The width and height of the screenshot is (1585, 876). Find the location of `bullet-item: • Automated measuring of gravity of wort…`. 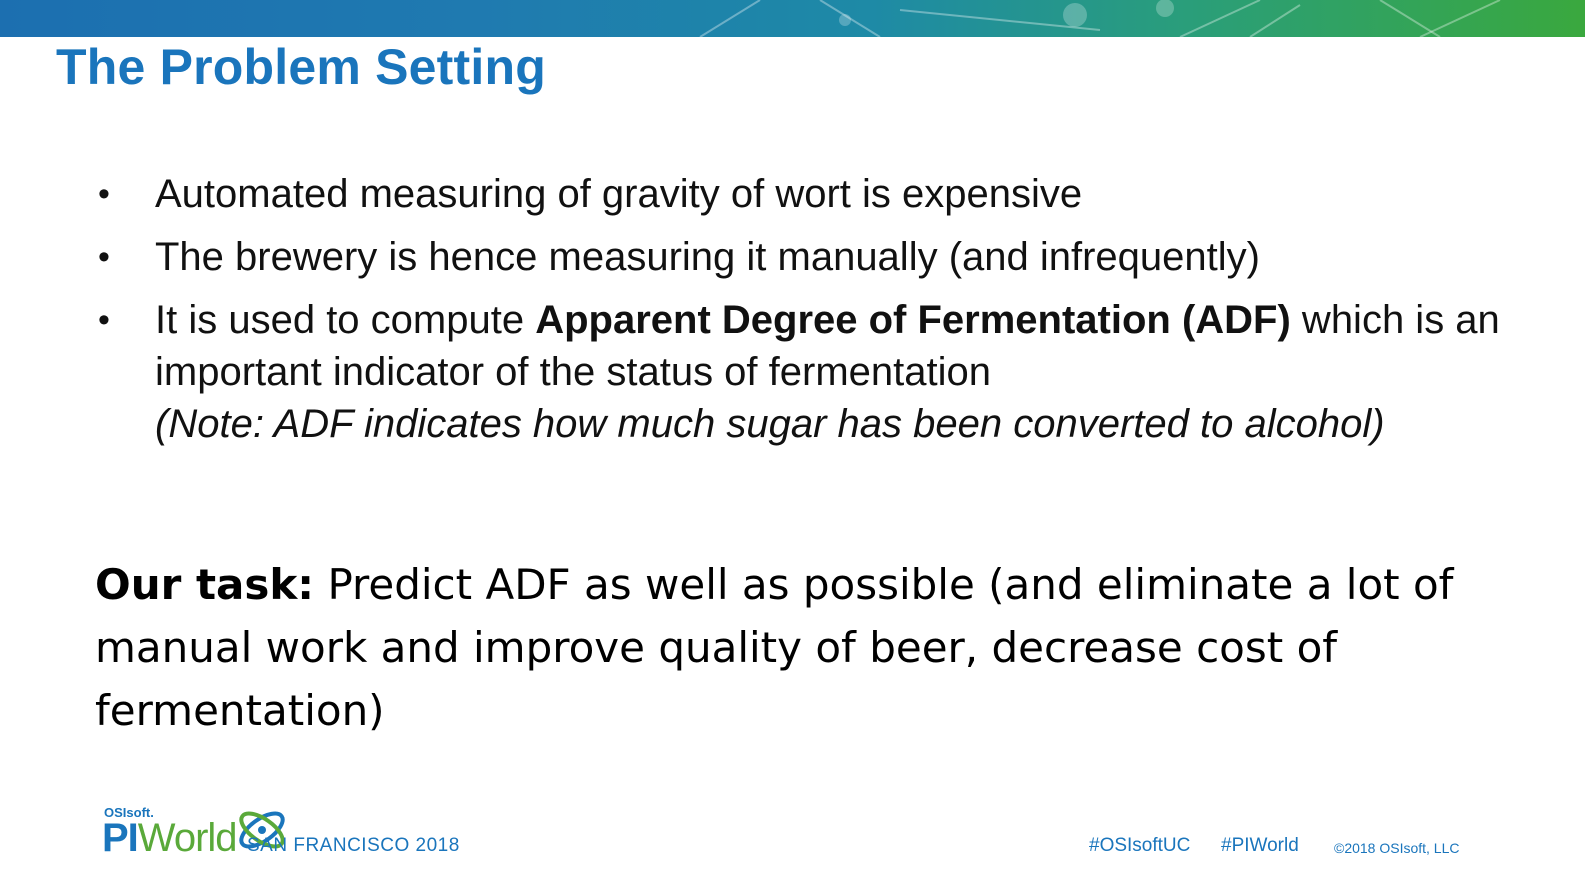

bullet-item: • Automated measuring of gravity of wort… is located at coordinates (828, 194).